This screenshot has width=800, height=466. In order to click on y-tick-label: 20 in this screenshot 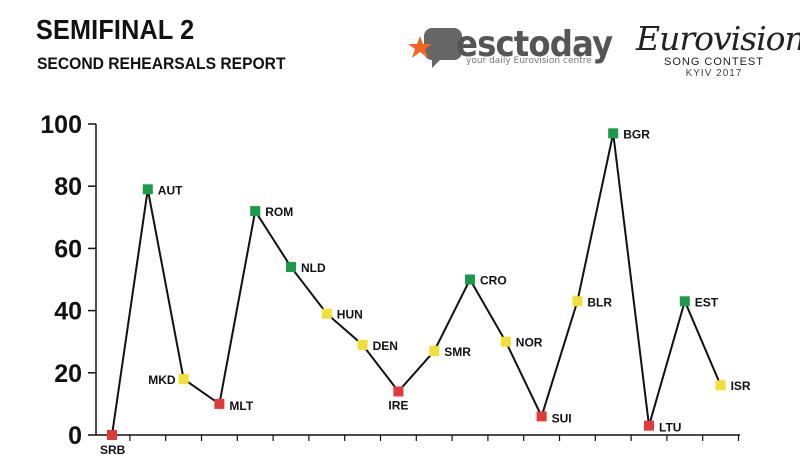, I will do `click(68, 374)`.